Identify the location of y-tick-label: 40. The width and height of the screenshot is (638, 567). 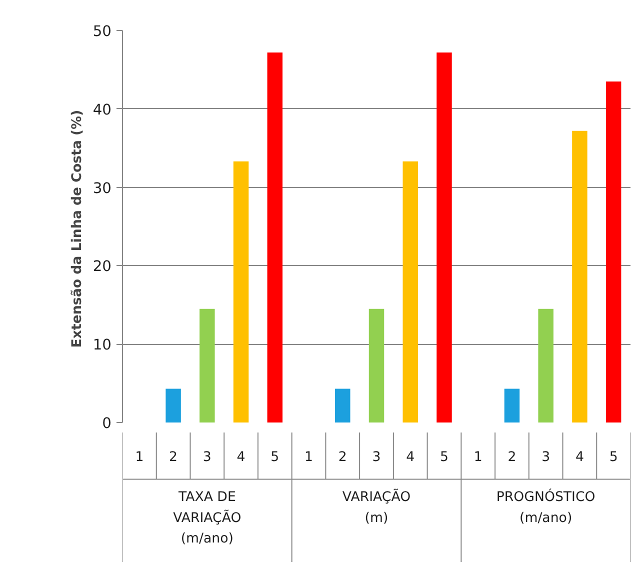
(102, 109).